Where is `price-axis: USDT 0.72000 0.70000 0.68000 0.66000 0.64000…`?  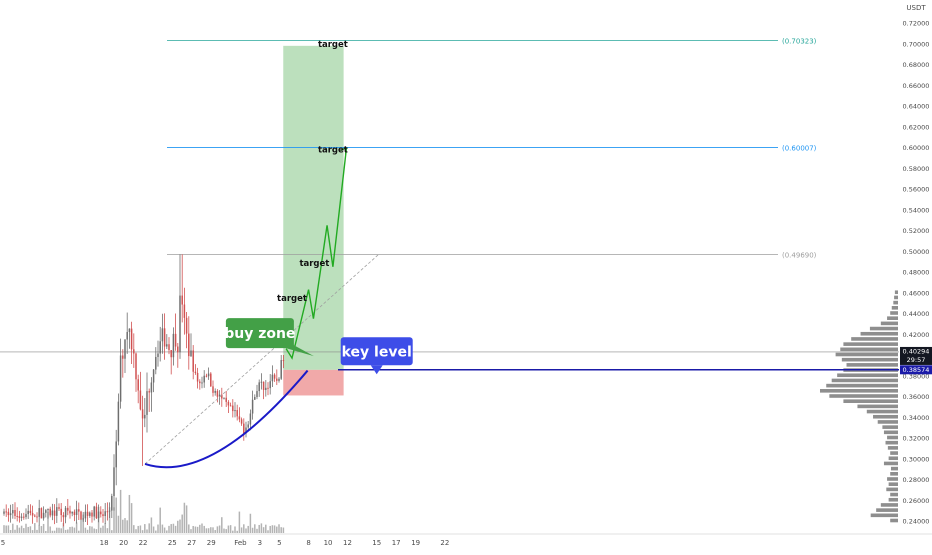
price-axis: USDT 0.72000 0.70000 0.68000 0.66000 0.64000… is located at coordinates (915, 267).